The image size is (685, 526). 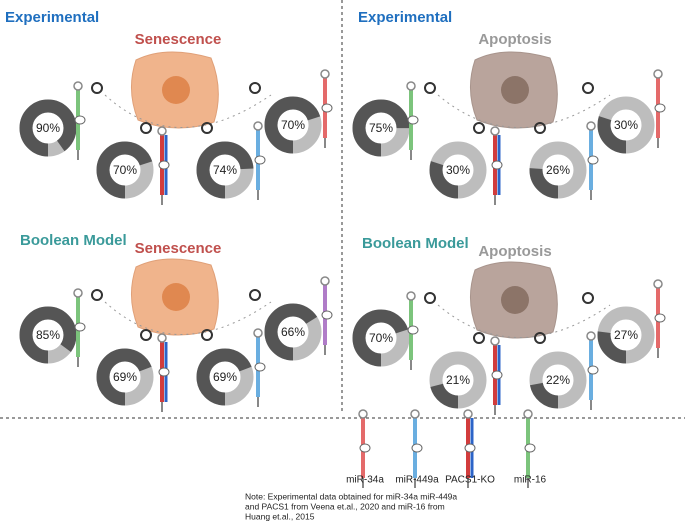 What do you see at coordinates (470, 480) in the screenshot?
I see `legend-label: PACS1-KO` at bounding box center [470, 480].